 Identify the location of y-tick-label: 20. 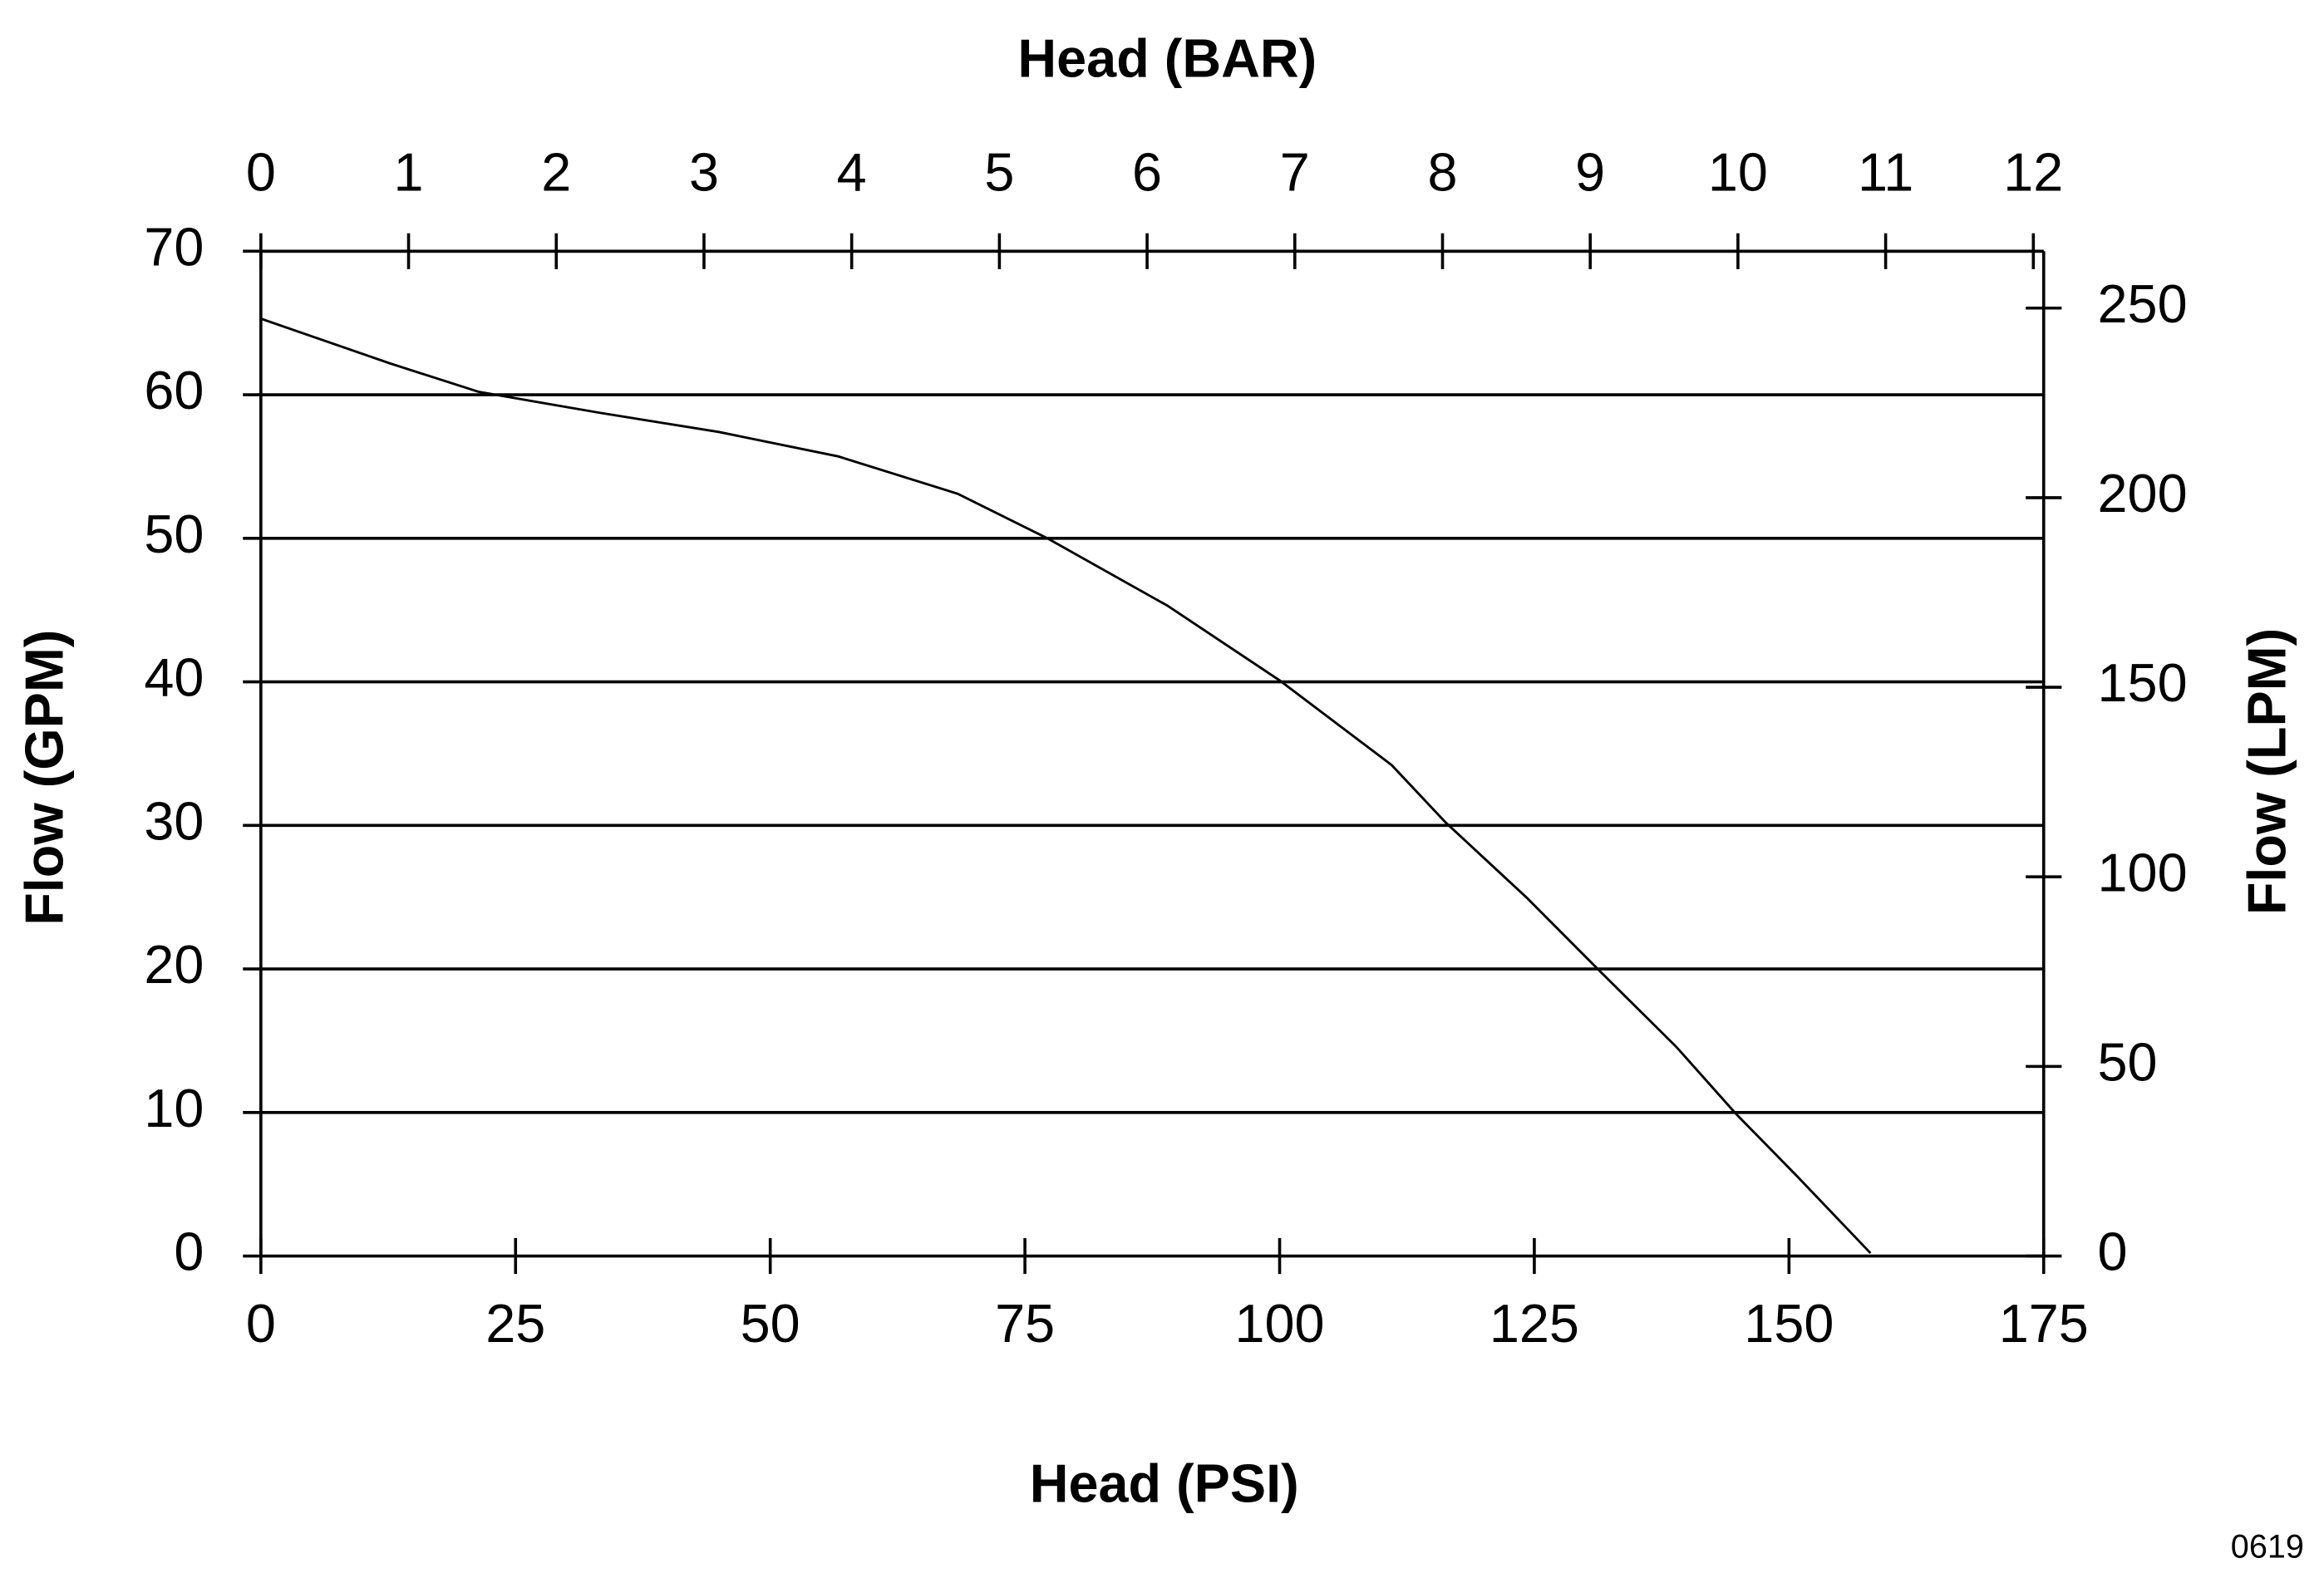
(174, 964).